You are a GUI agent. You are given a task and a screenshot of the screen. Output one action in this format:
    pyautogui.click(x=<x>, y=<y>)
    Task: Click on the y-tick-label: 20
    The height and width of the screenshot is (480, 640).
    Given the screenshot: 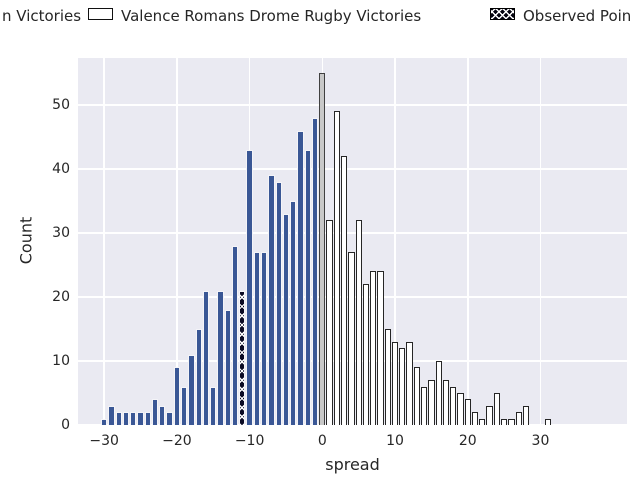 What is the action you would take?
    pyautogui.click(x=61, y=297)
    